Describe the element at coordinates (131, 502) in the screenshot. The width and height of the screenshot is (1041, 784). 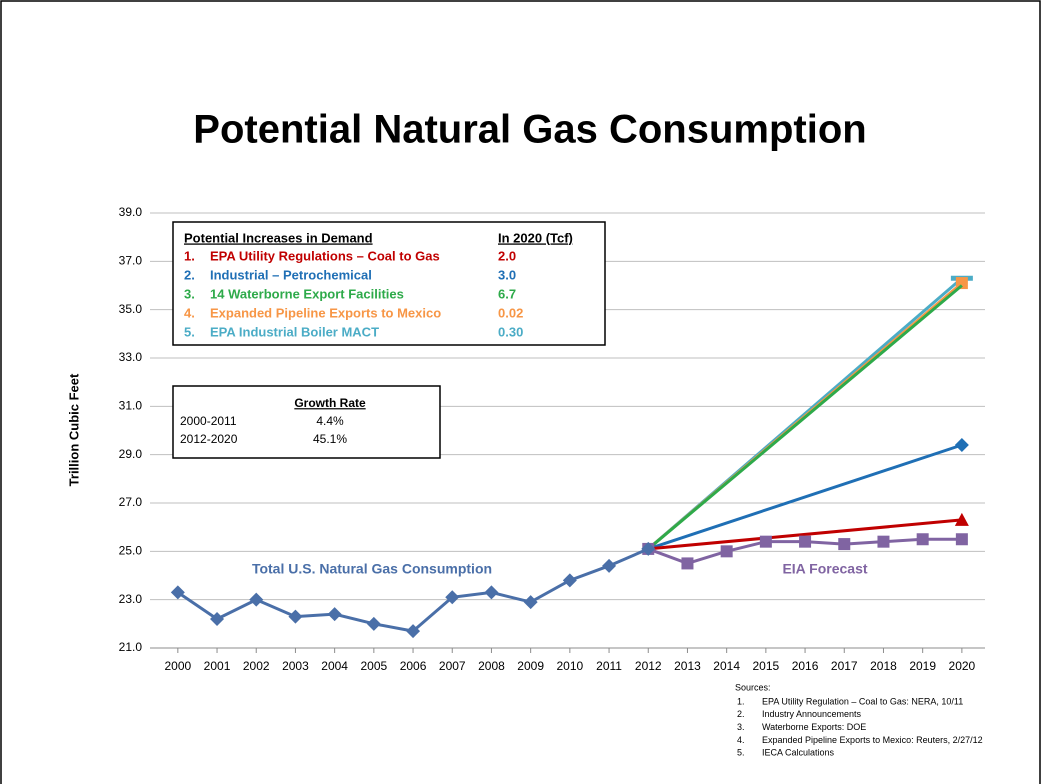
I see `y-tick-label: 27.0` at that location.